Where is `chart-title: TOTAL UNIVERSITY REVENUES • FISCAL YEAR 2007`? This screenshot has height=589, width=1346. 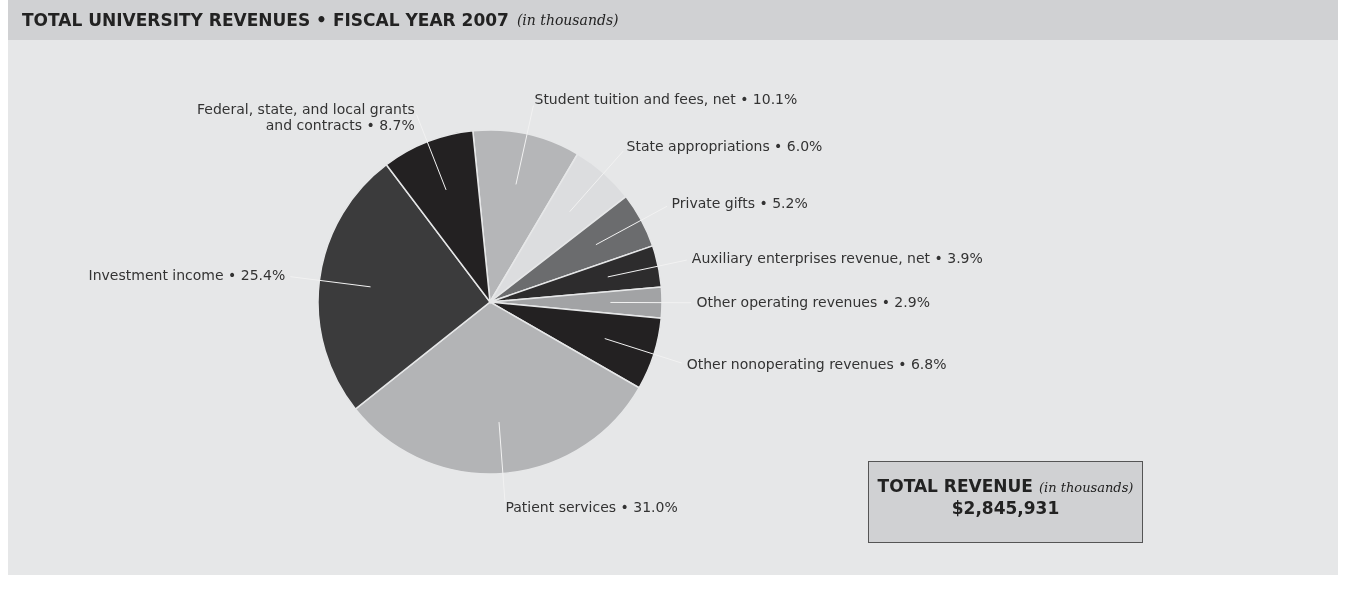 chart-title: TOTAL UNIVERSITY REVENUES • FISCAL YEAR 2007 is located at coordinates (265, 20).